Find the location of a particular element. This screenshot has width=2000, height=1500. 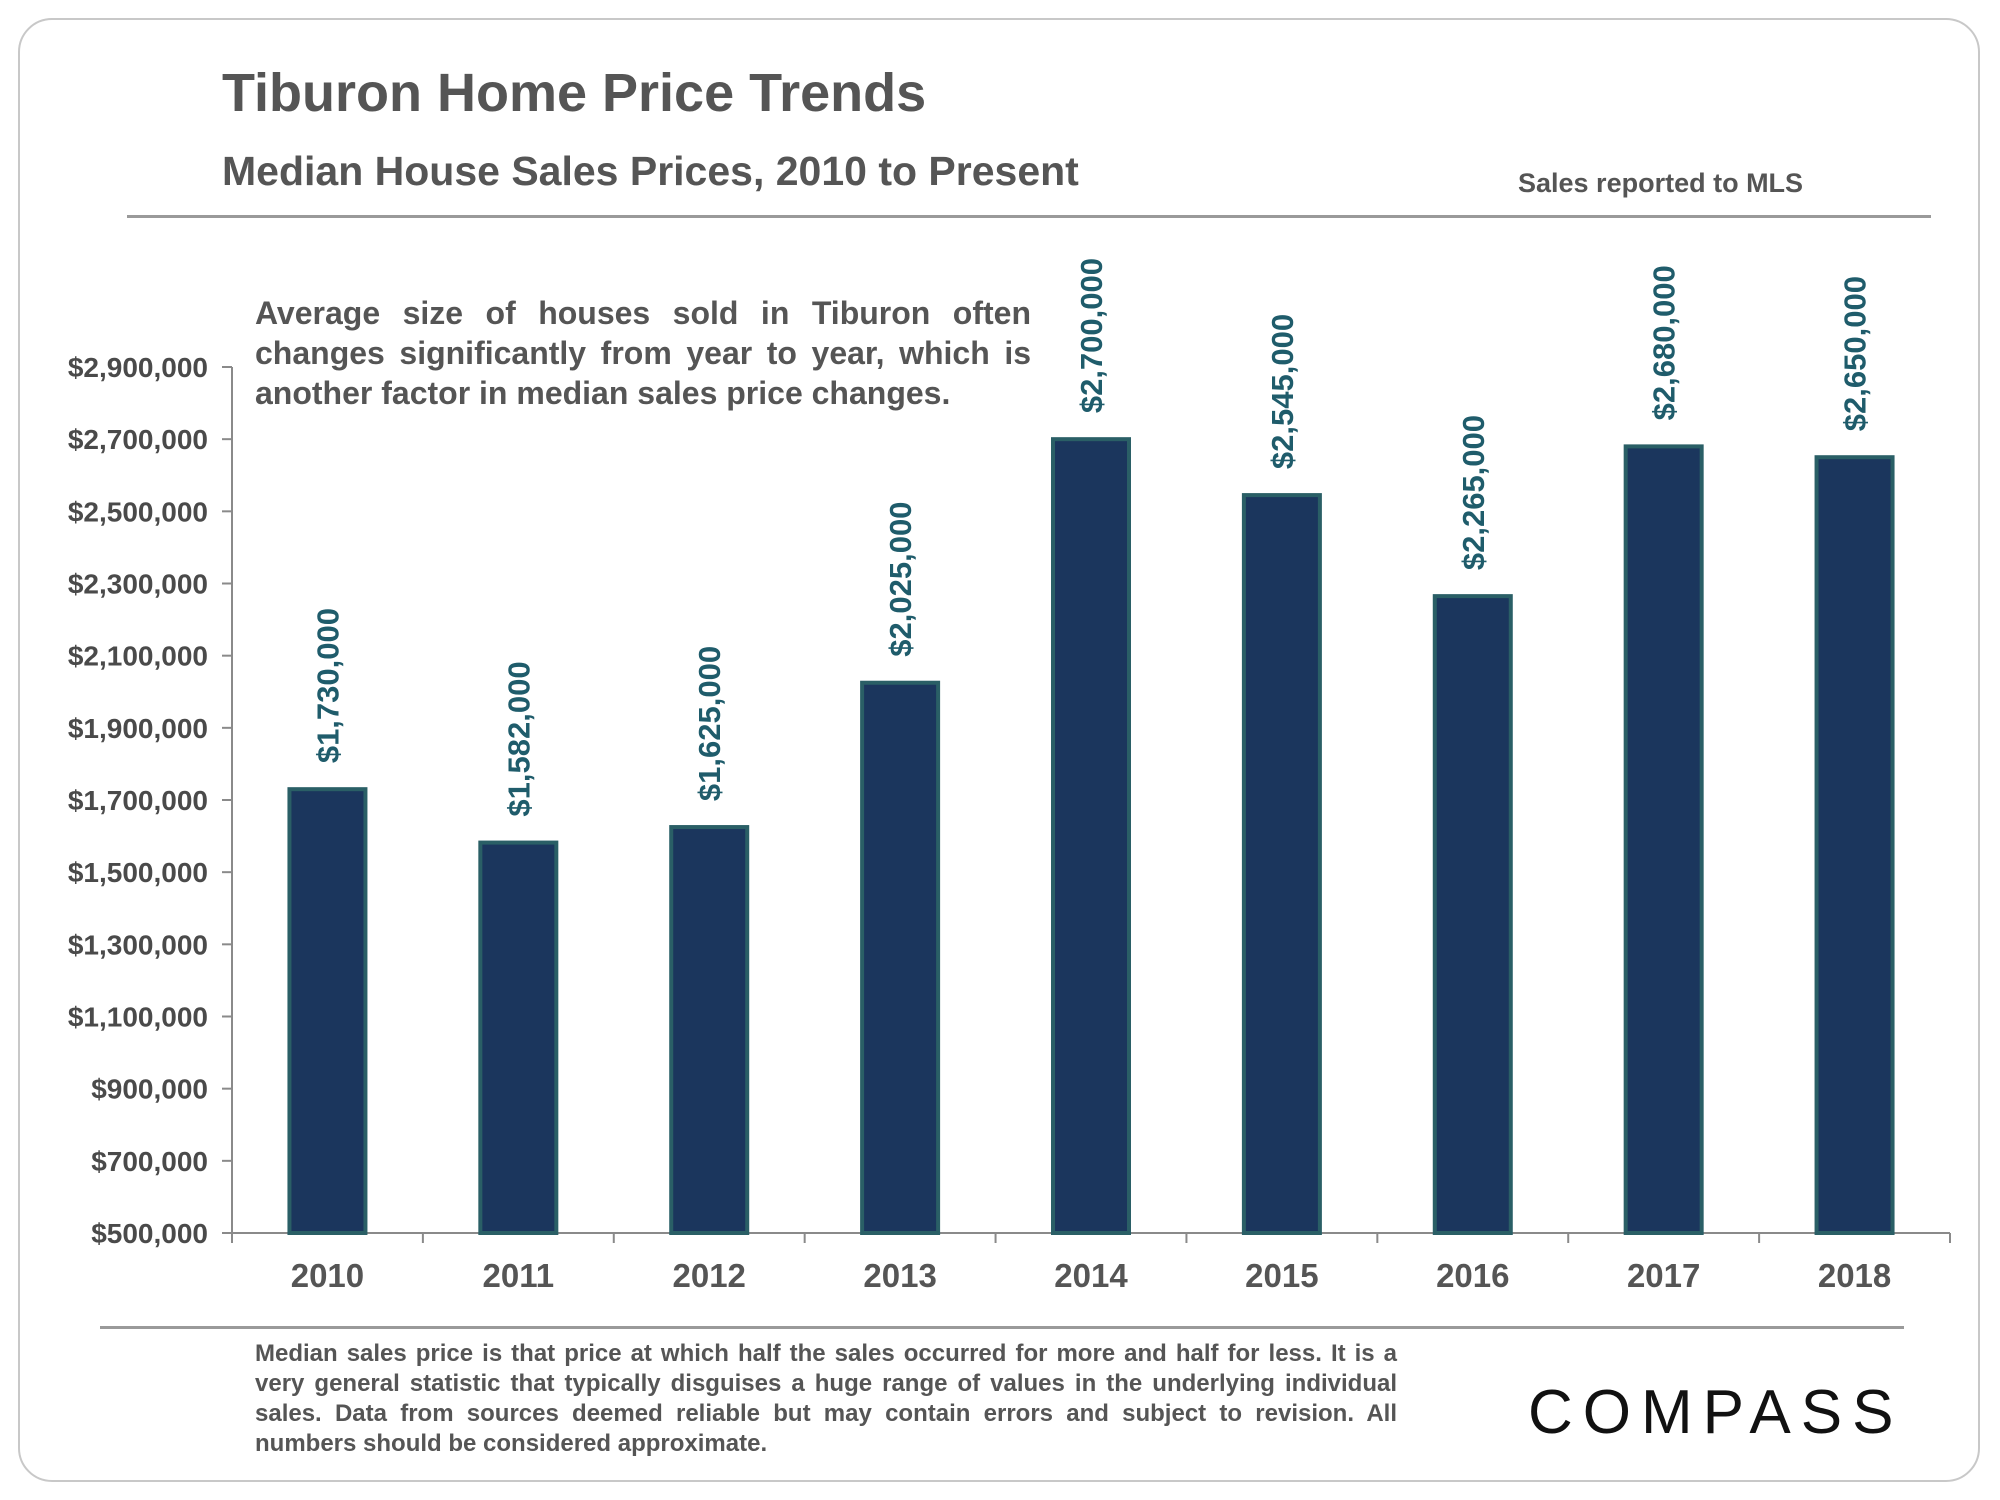

compass-logo-text: COMPASS is located at coordinates (1715, 1411).